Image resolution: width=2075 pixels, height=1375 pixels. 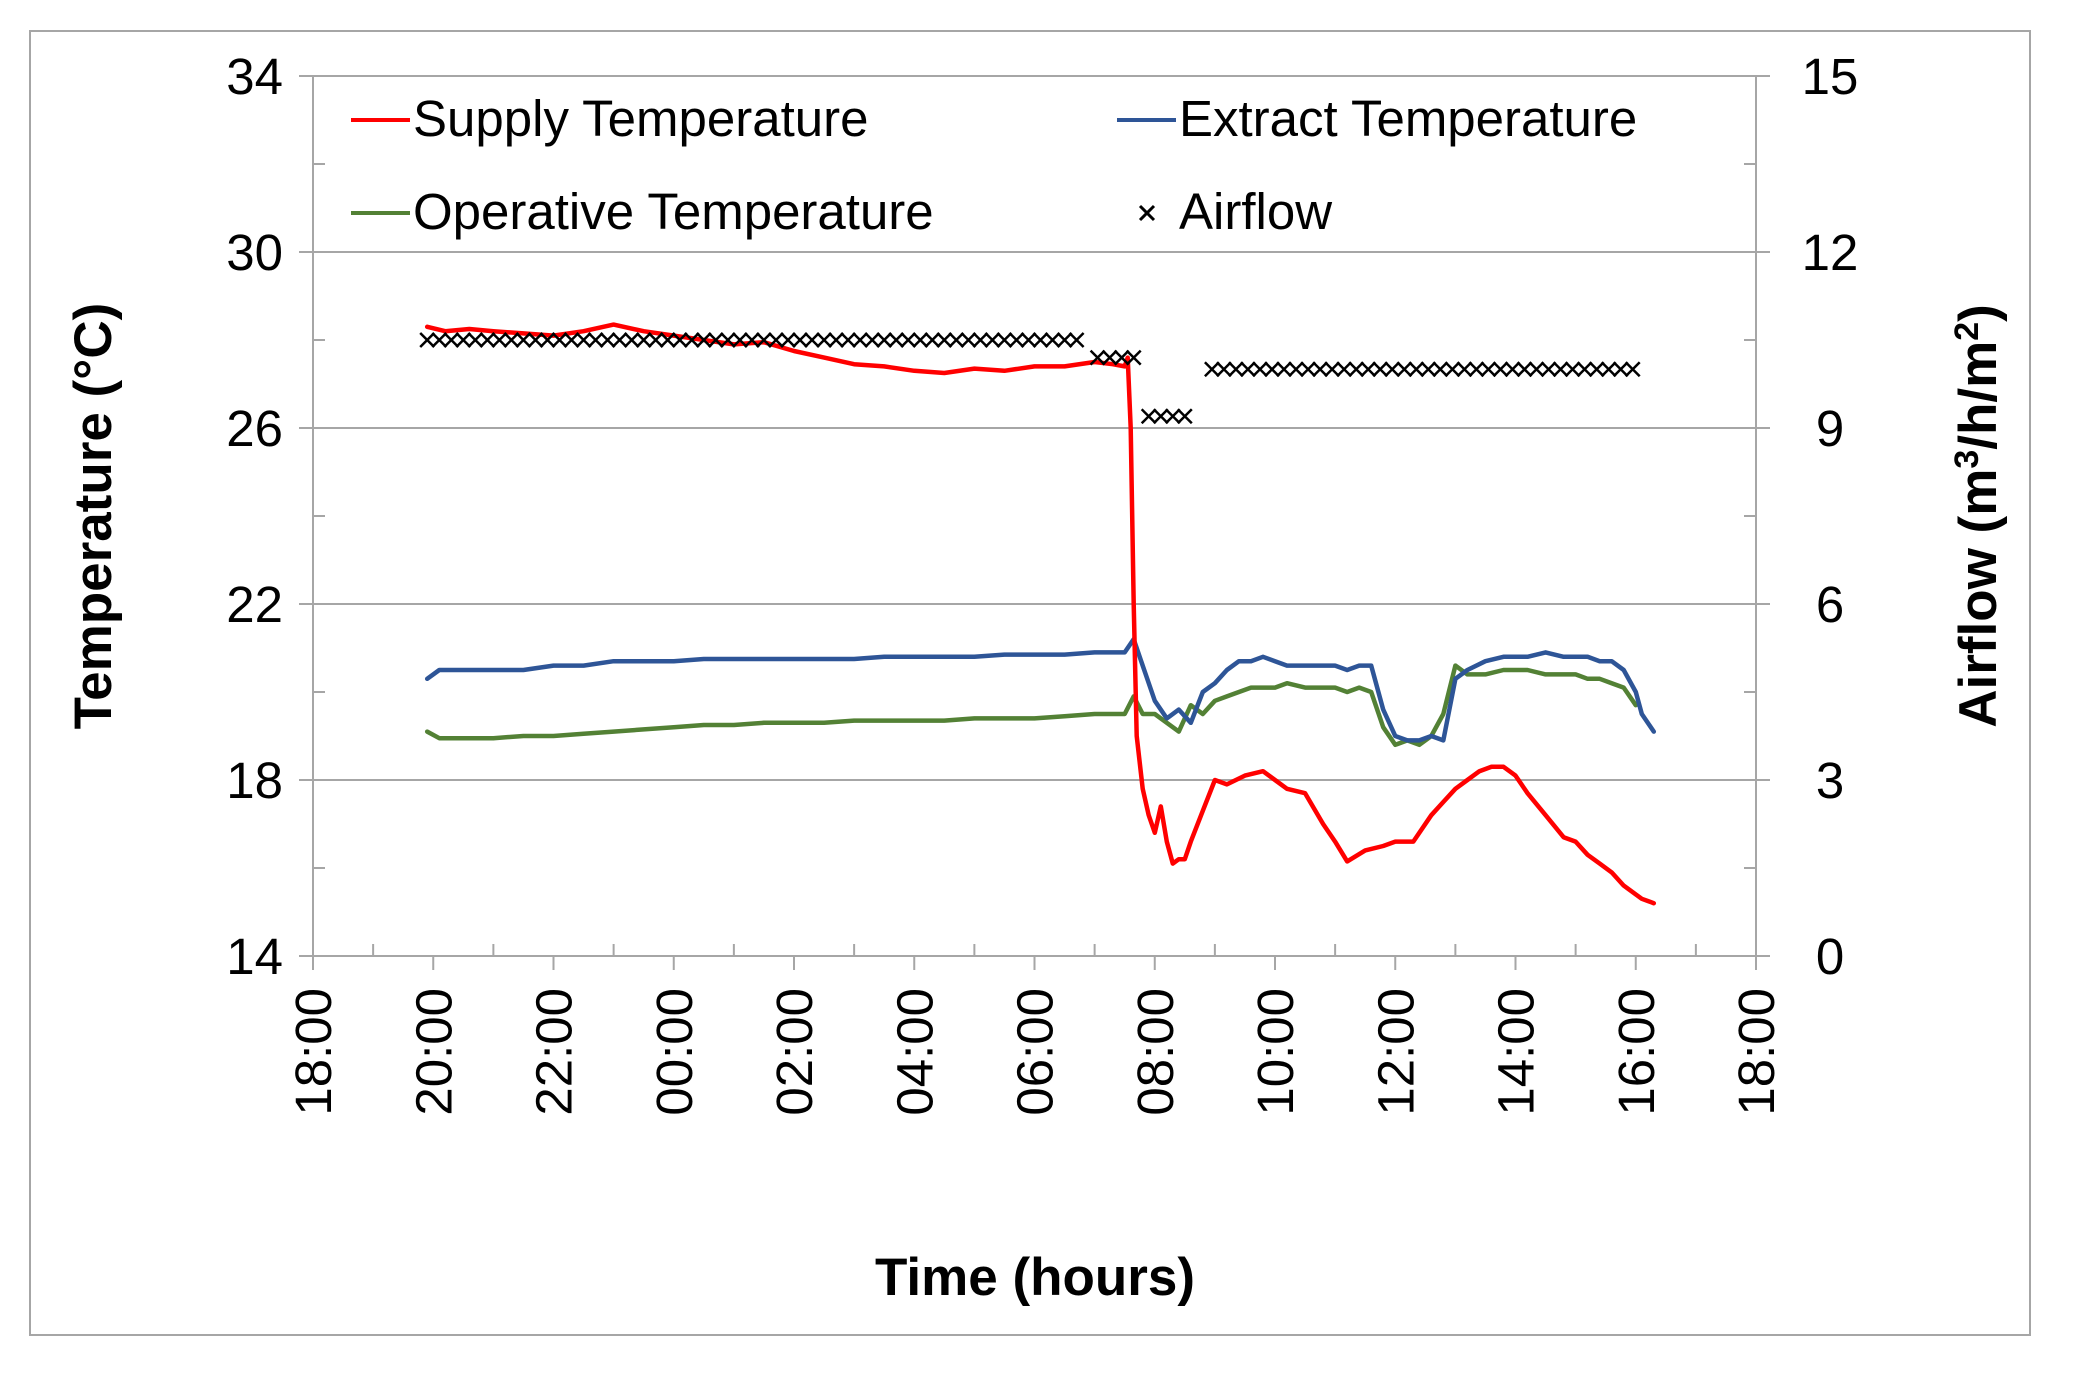 What do you see at coordinates (254, 76) in the screenshot?
I see `y-tick-label: 34` at bounding box center [254, 76].